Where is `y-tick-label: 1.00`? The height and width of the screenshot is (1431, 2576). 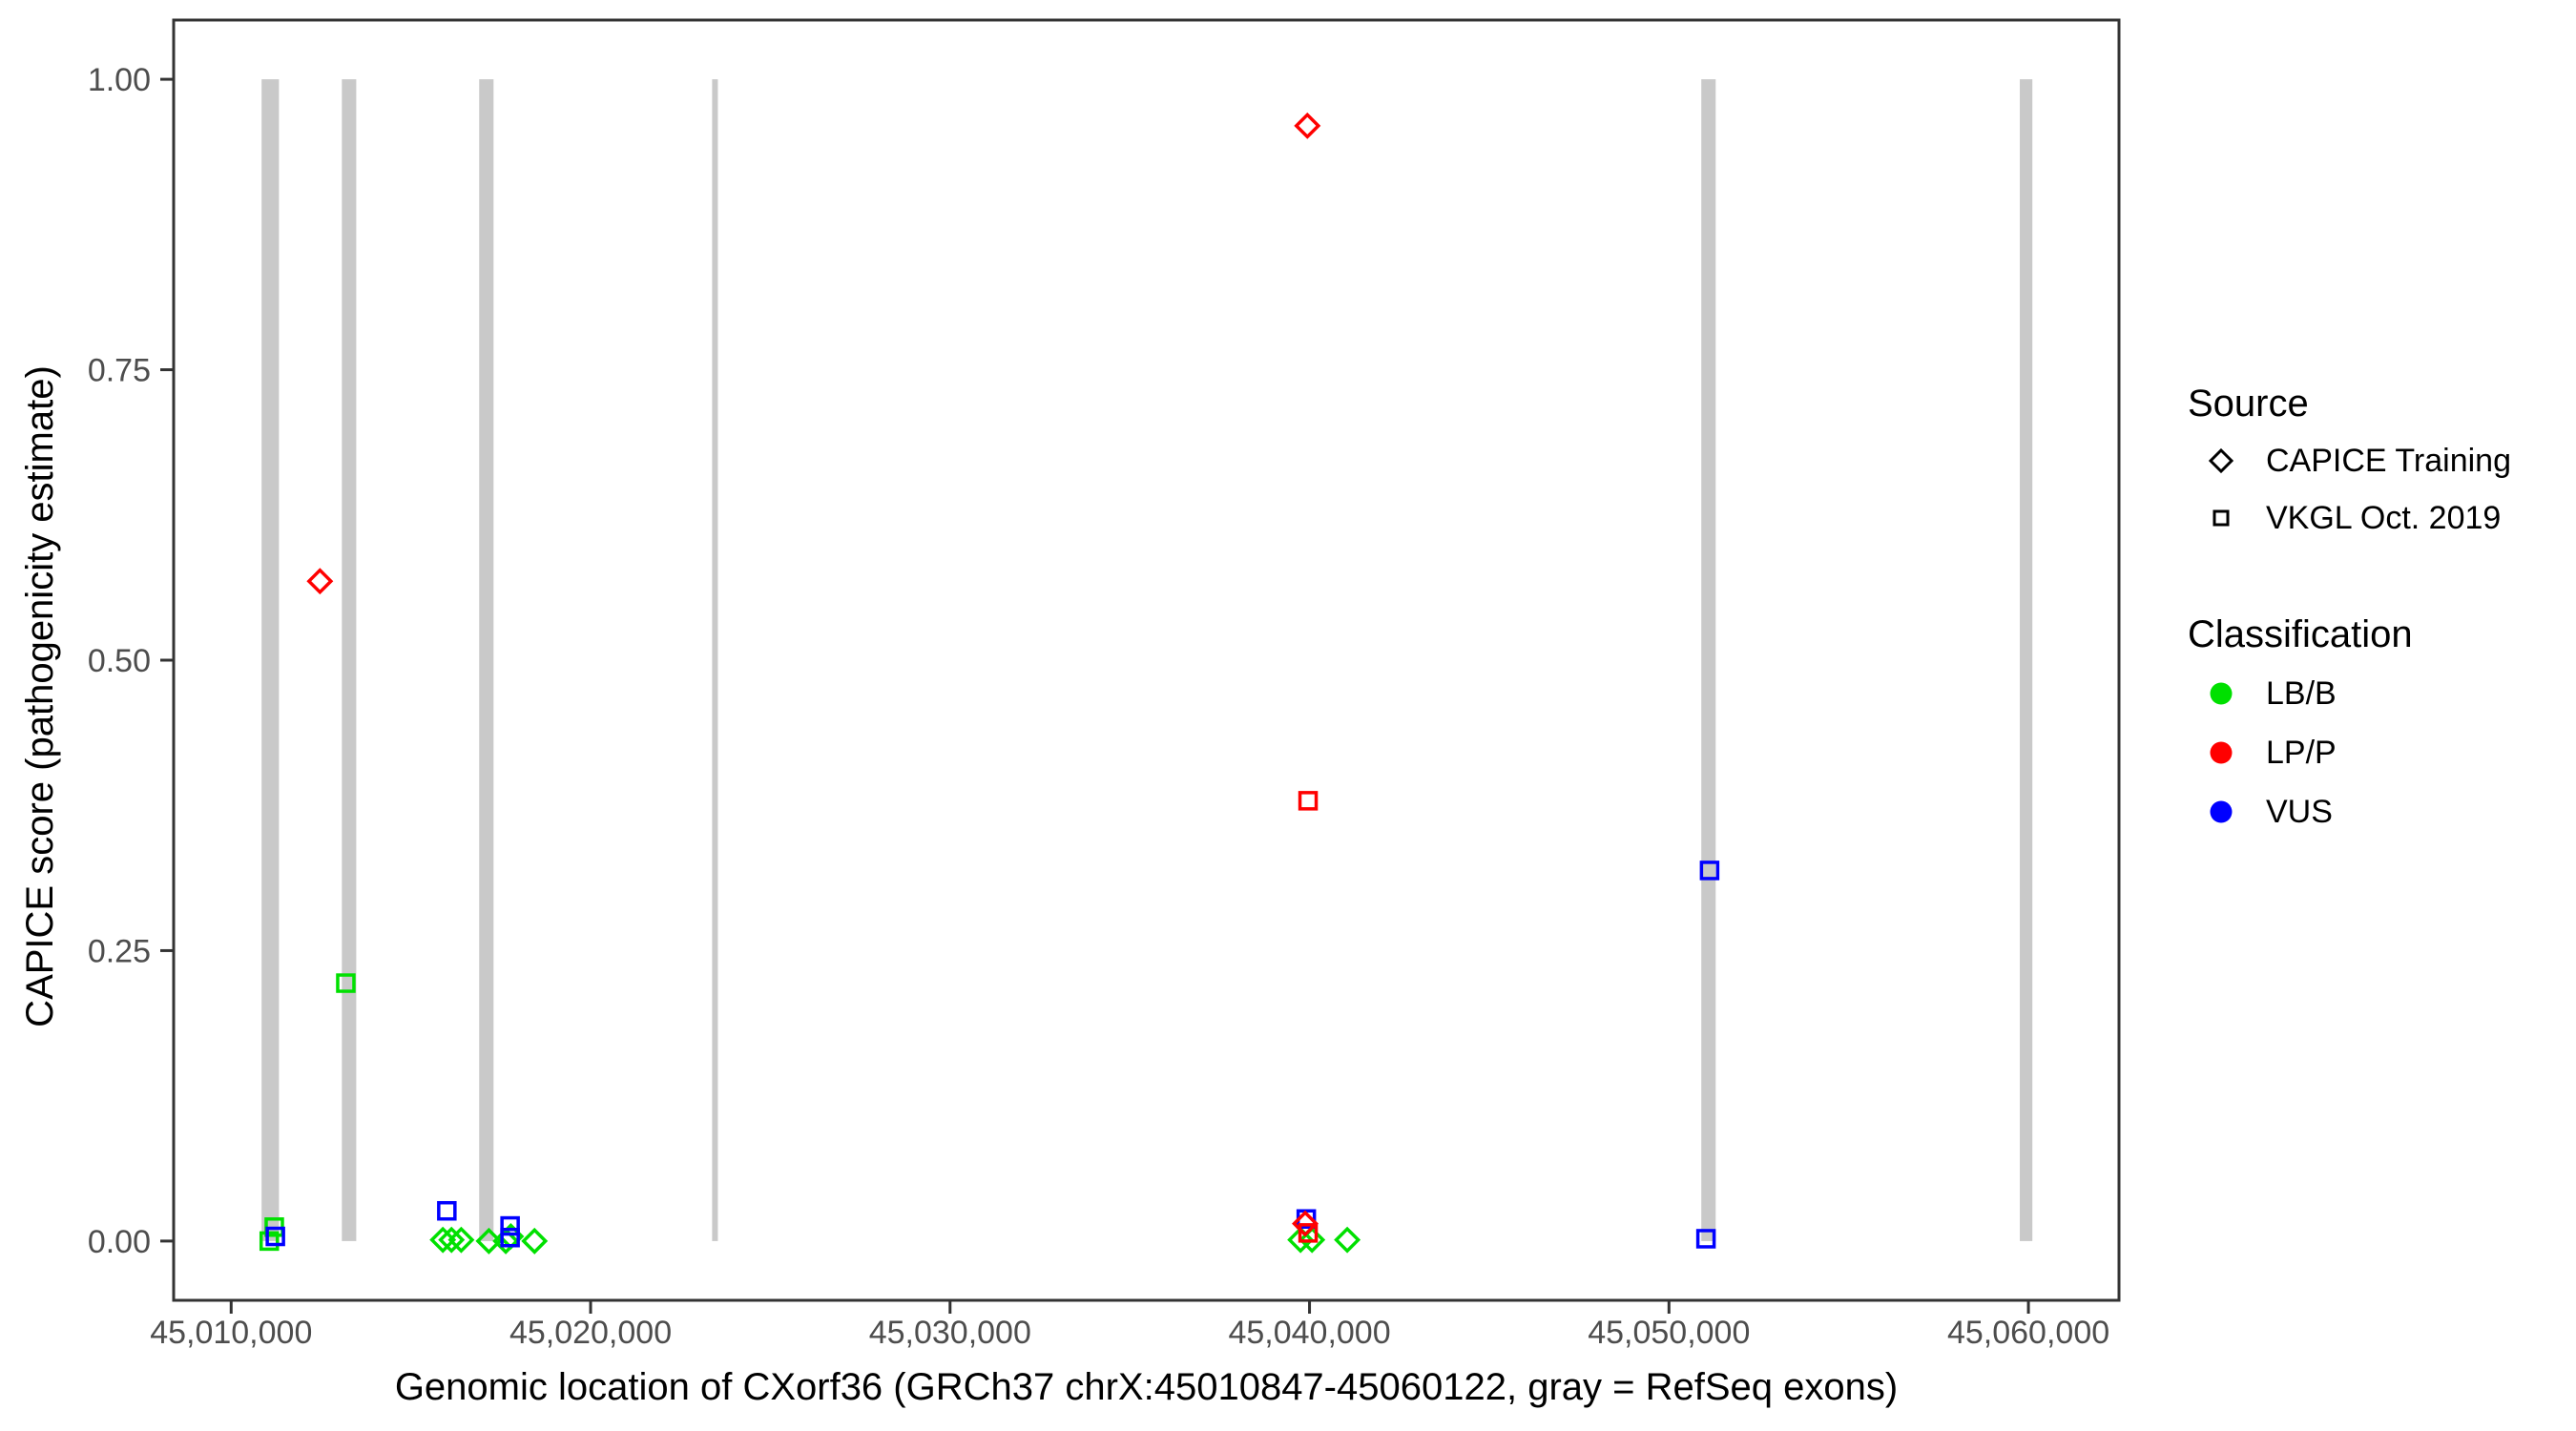 y-tick-label: 1.00 is located at coordinates (119, 80).